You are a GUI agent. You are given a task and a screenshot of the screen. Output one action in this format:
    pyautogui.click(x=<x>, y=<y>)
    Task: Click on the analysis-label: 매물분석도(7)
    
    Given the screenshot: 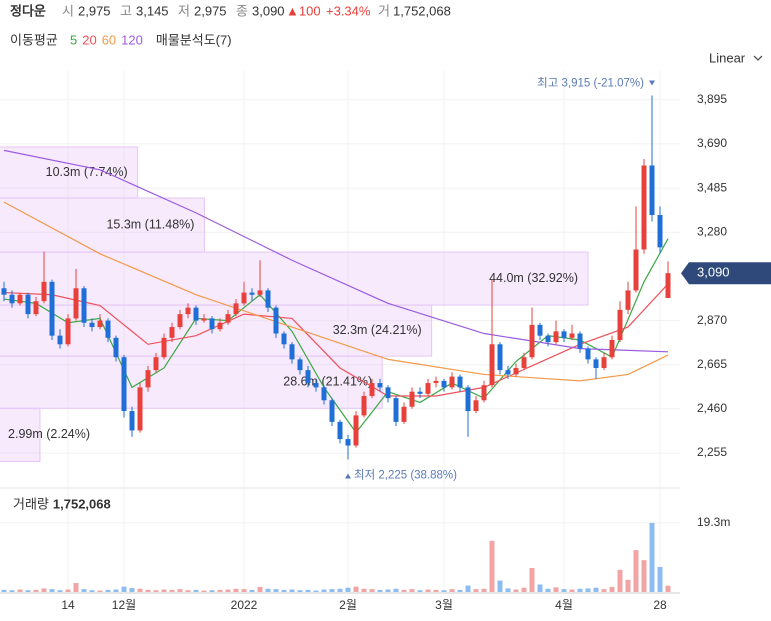 What is the action you would take?
    pyautogui.click(x=194, y=39)
    